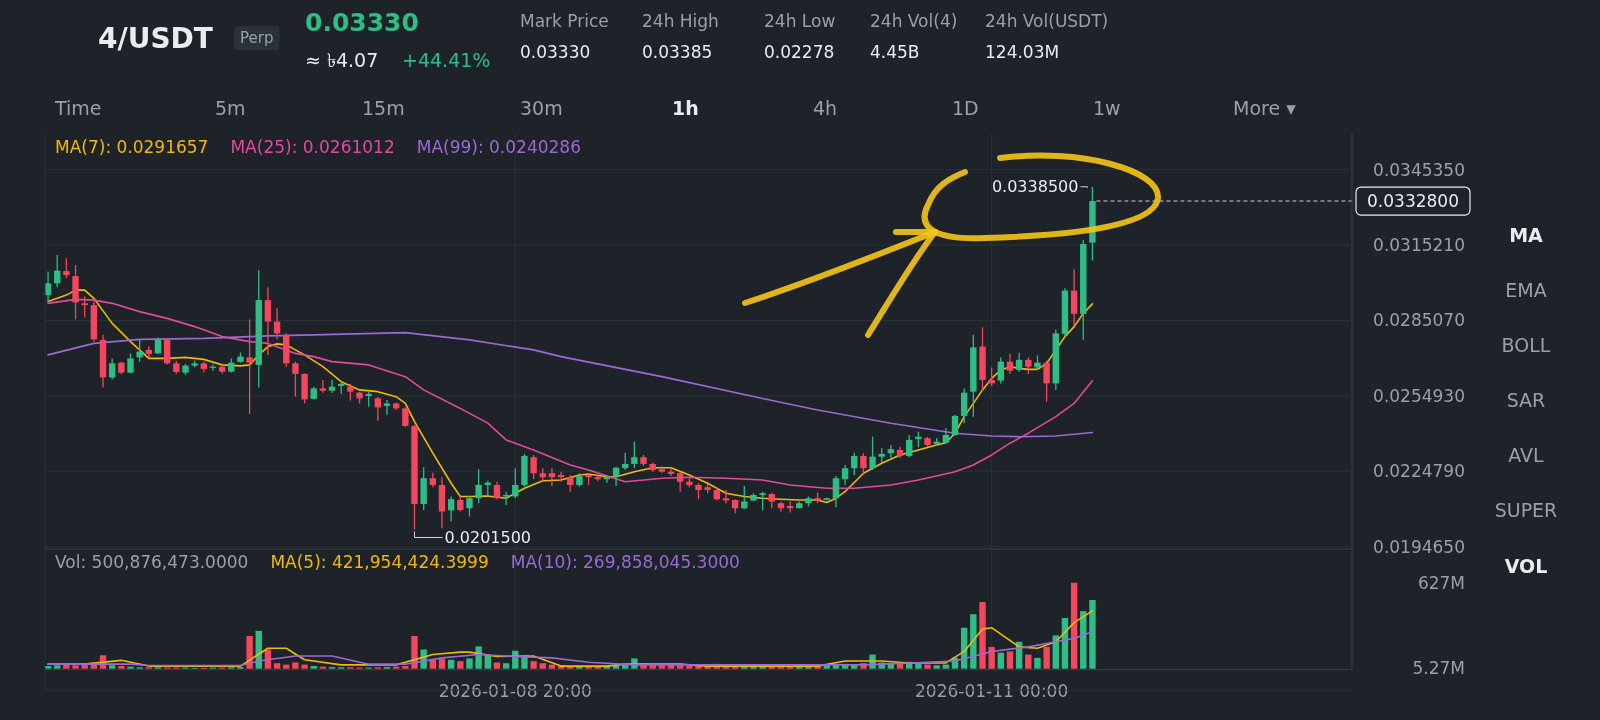 This screenshot has width=1600, height=720. Describe the element at coordinates (1441, 582) in the screenshot. I see `y-tick-label: 627M` at that location.